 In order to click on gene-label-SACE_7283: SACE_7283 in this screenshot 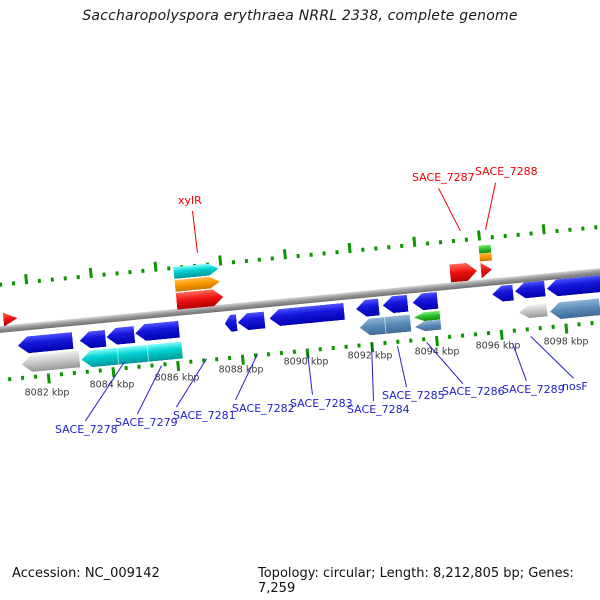, I will do `click(321, 403)`.